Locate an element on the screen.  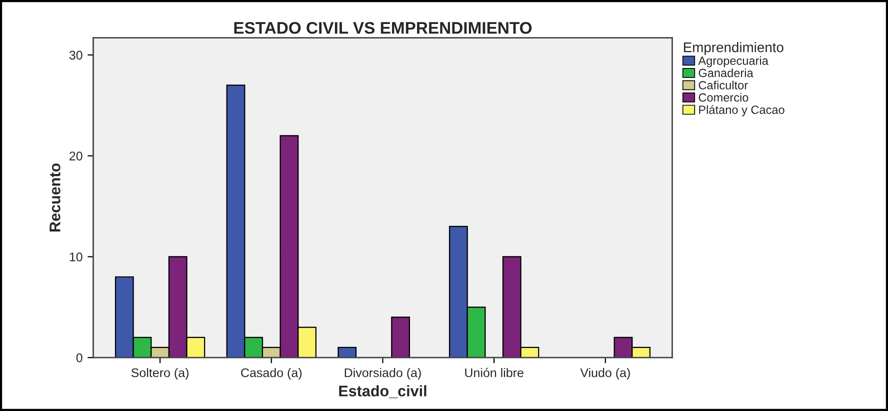
legend-label: Plátano y Cacao is located at coordinates (741, 110).